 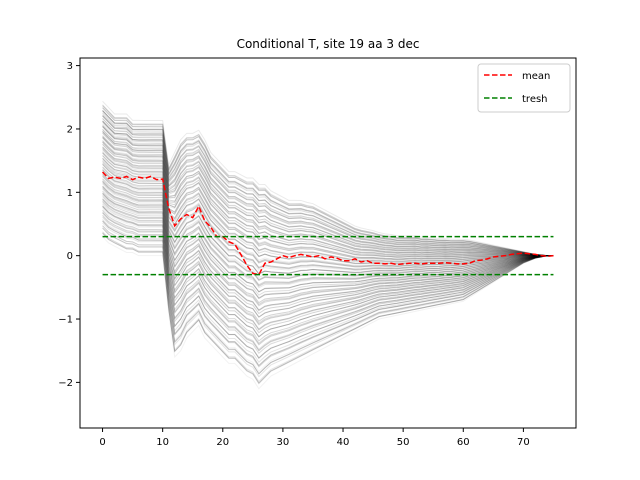 What do you see at coordinates (328, 44) in the screenshot?
I see `chart-title: Conditional T, site 19 aa 3 dec` at bounding box center [328, 44].